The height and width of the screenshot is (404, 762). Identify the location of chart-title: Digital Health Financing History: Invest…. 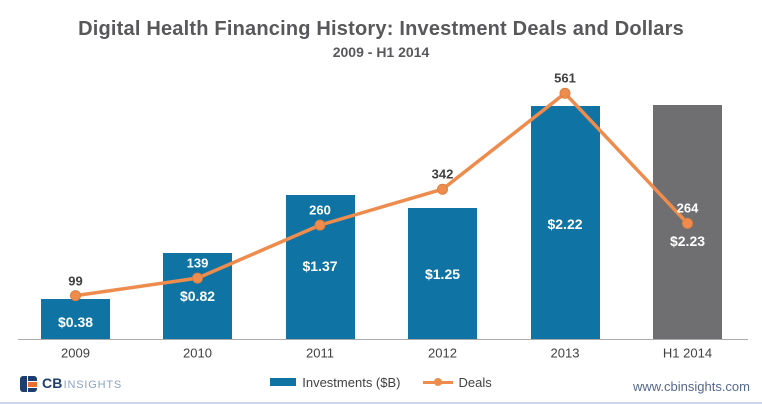
(381, 29).